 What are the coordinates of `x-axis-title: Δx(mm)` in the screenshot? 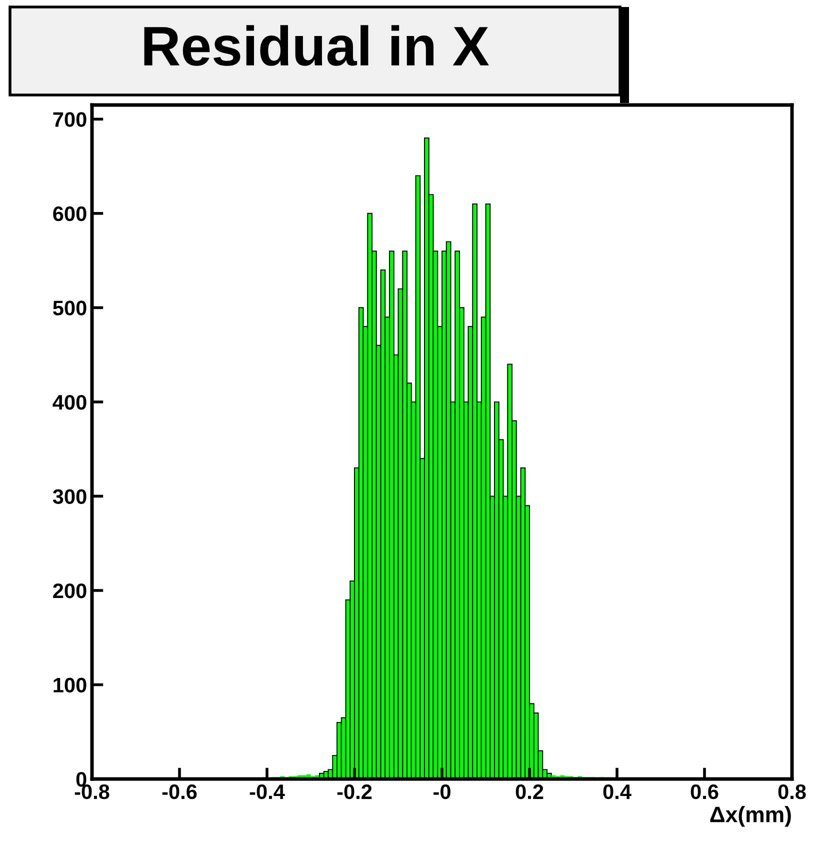 It's located at (750, 816).